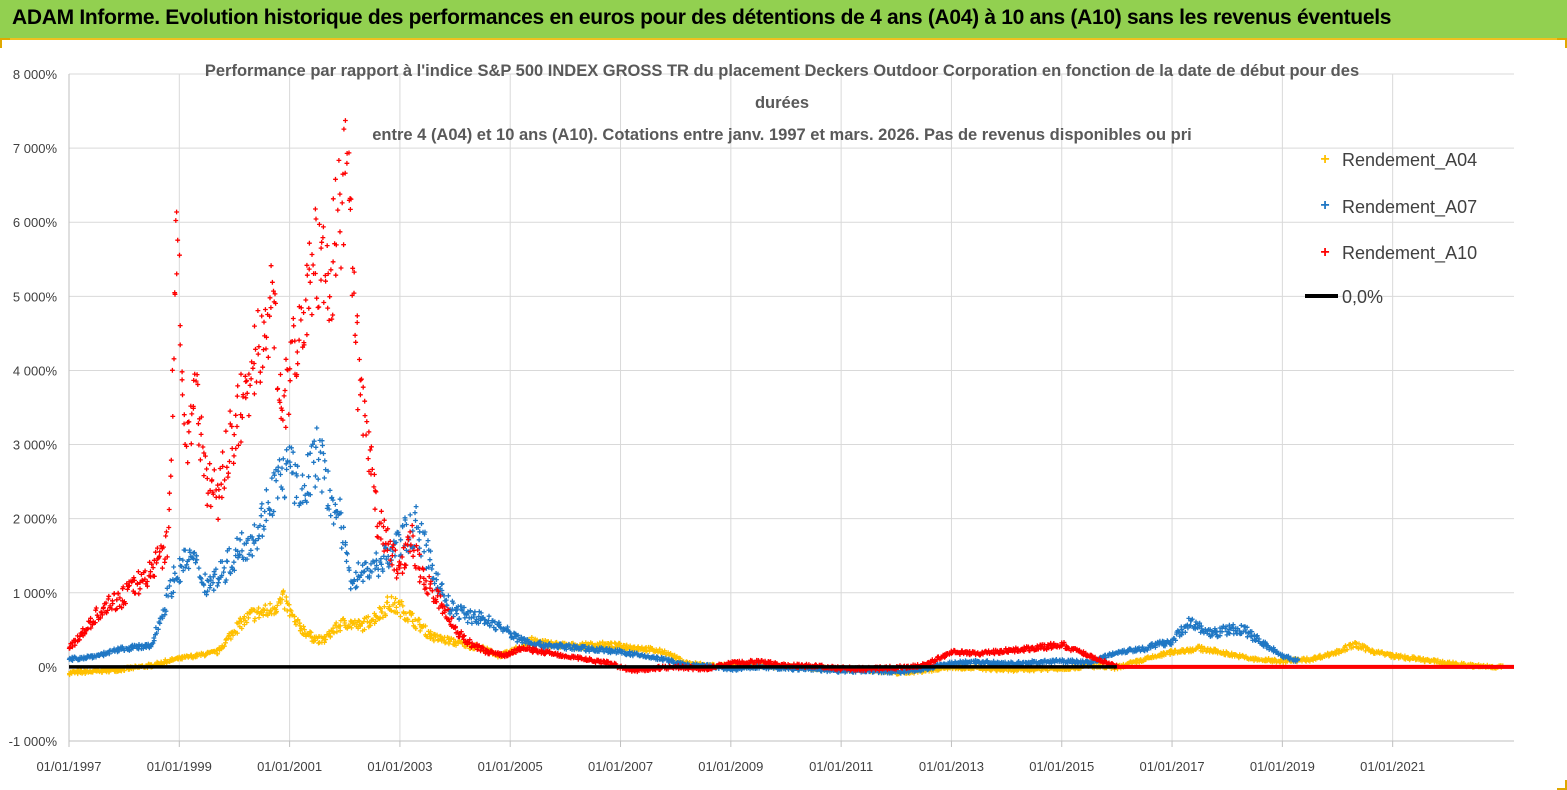 This screenshot has width=1567, height=790. What do you see at coordinates (35, 148) in the screenshot?
I see `y-tick-label: 7 000%` at bounding box center [35, 148].